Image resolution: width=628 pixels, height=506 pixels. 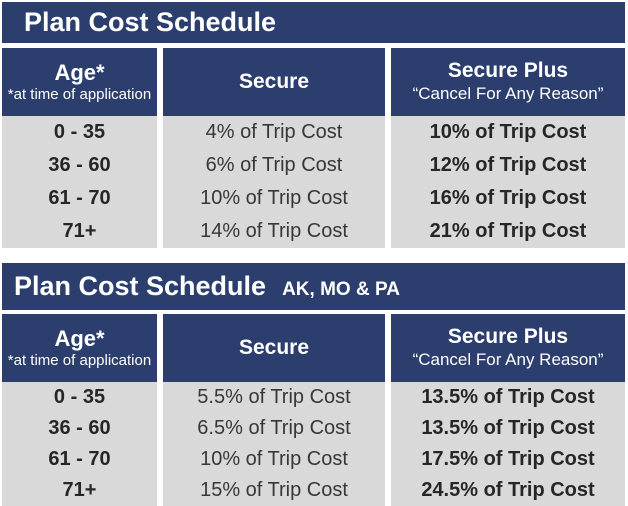 What do you see at coordinates (508, 459) in the screenshot?
I see `secure-plus-cell: 17.5% of Trip Cost` at bounding box center [508, 459].